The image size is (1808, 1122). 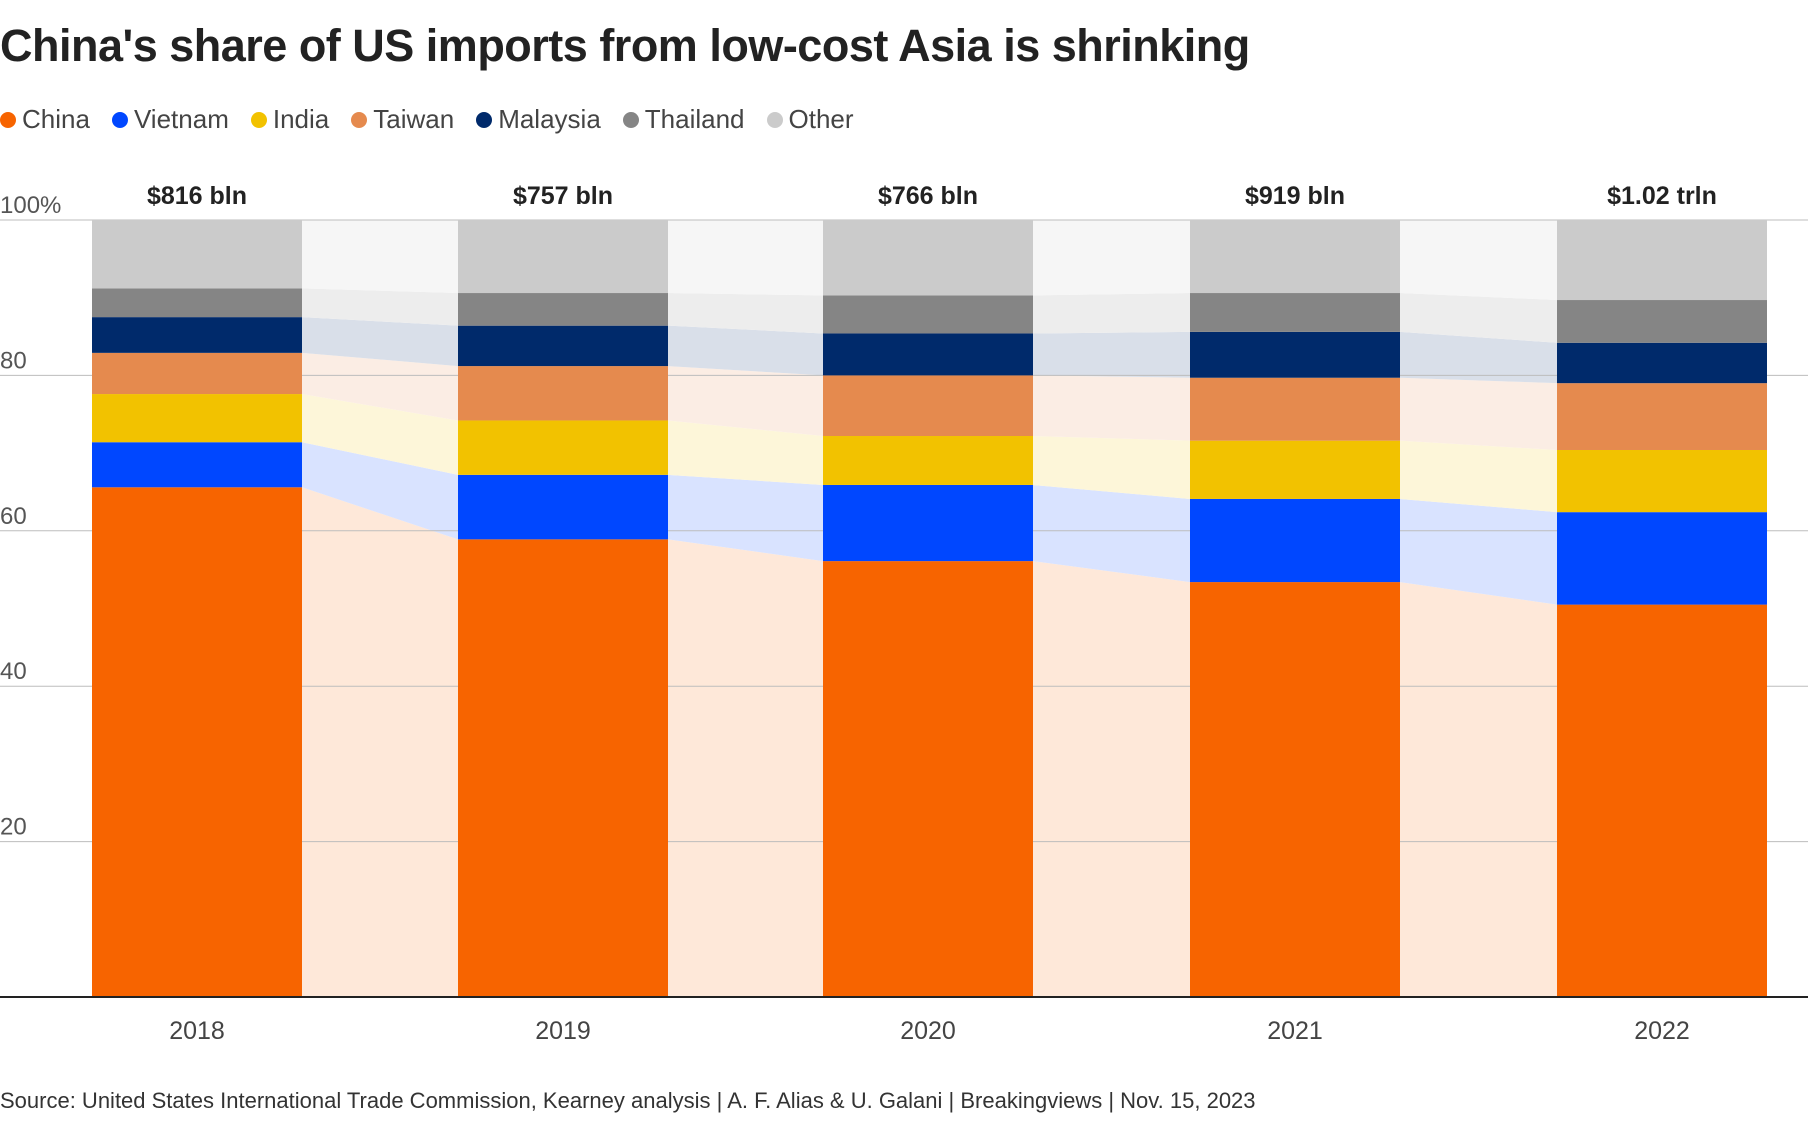 What do you see at coordinates (928, 460) in the screenshot?
I see `bar-india-2020` at bounding box center [928, 460].